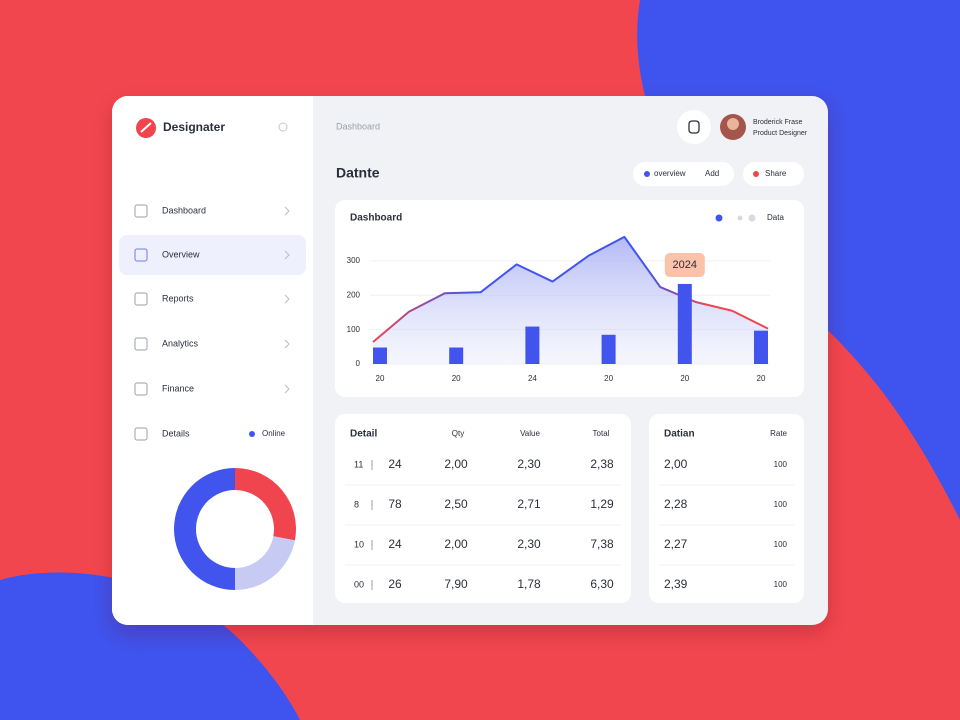  What do you see at coordinates (359, 544) in the screenshot?
I see `table-cell: 10` at bounding box center [359, 544].